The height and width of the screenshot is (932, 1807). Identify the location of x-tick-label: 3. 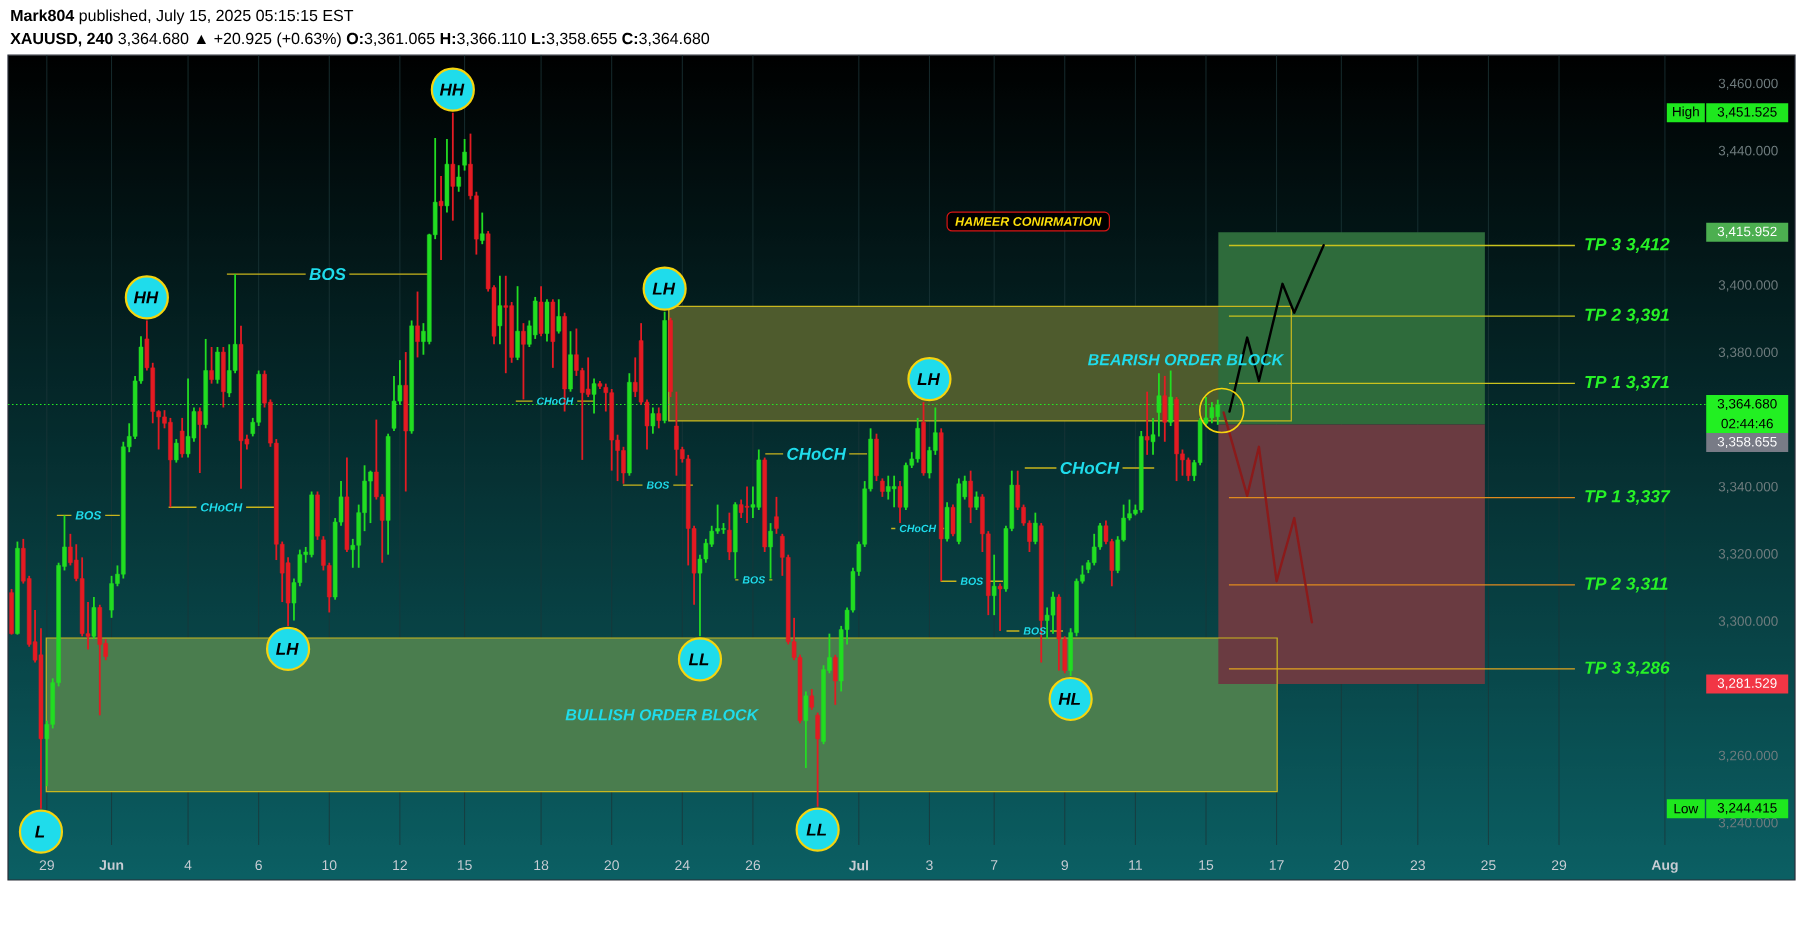
(929, 865).